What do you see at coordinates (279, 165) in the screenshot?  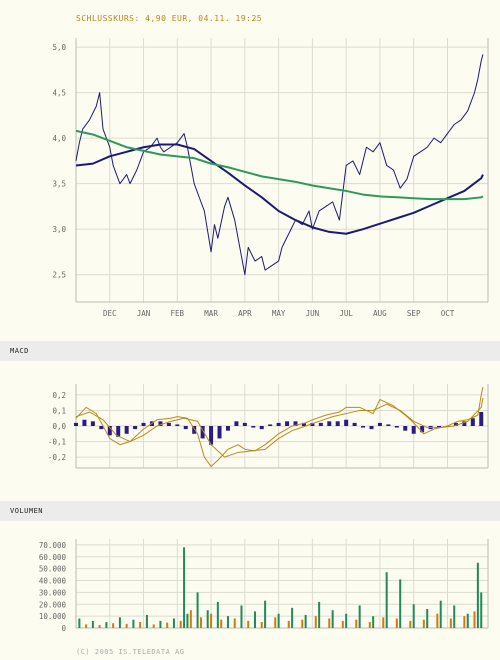 I see `ma_slow-line` at bounding box center [279, 165].